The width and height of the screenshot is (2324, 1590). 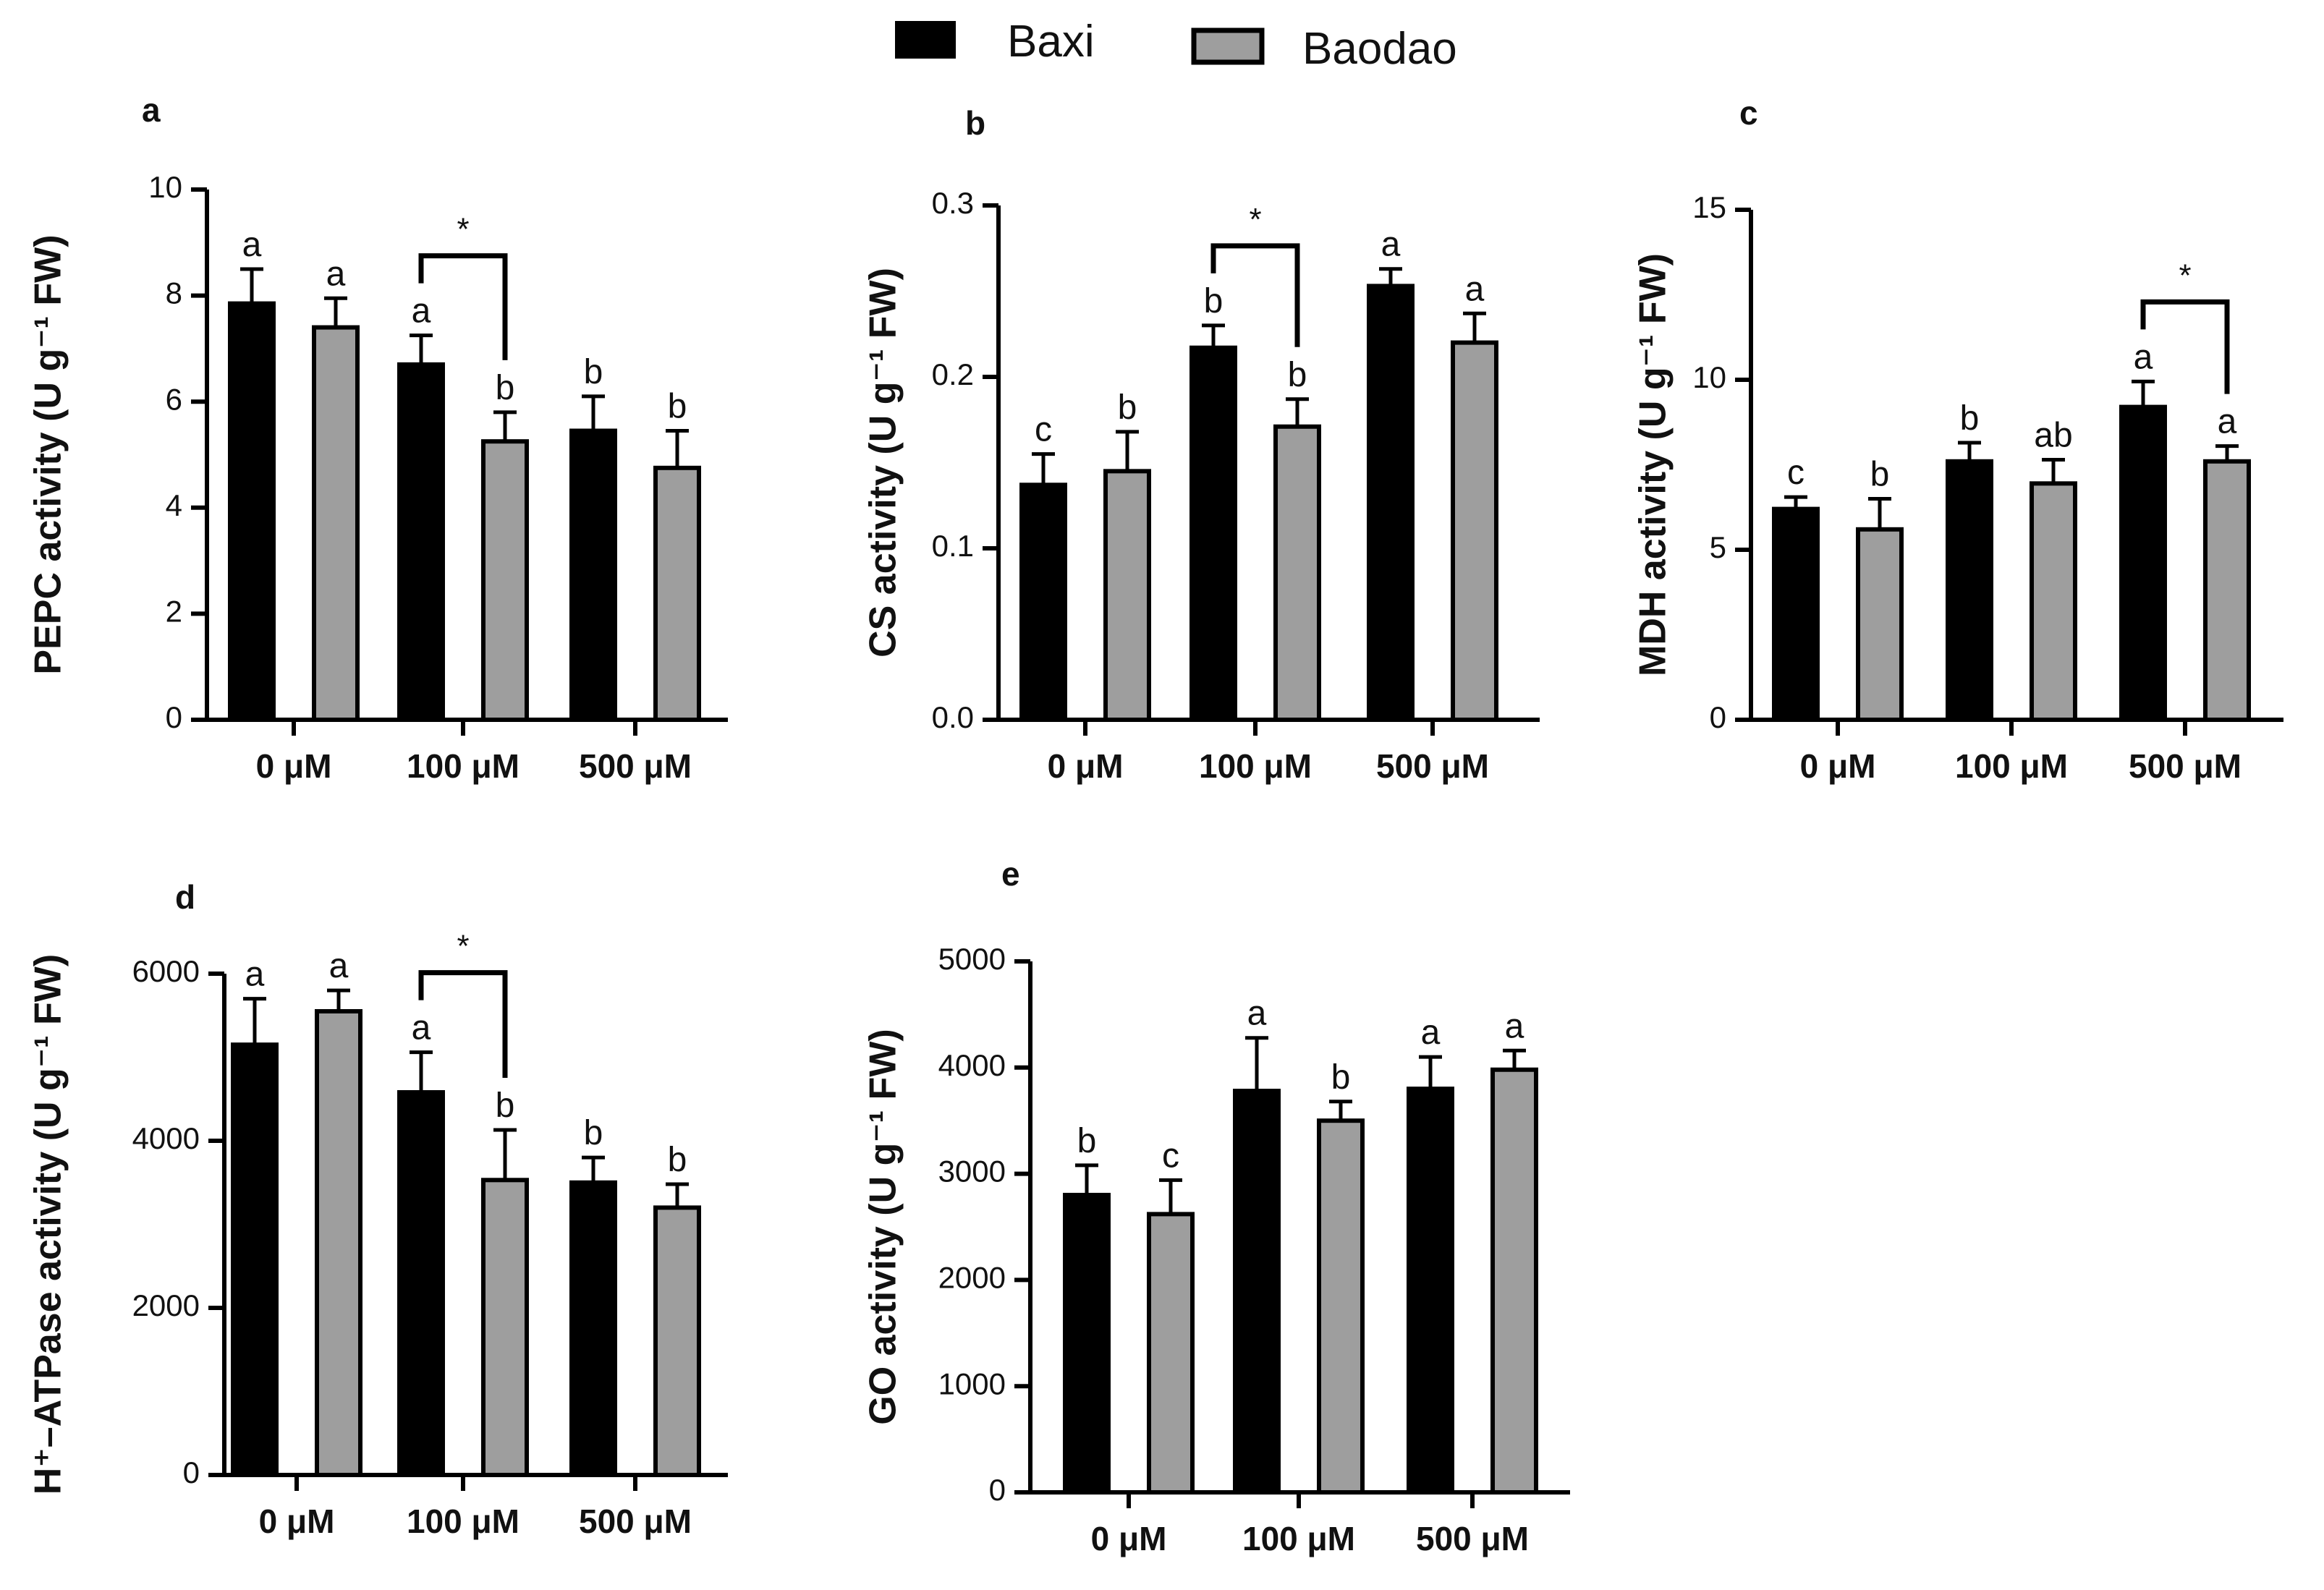 What do you see at coordinates (972, 1172) in the screenshot?
I see `y-tick-label: 3000` at bounding box center [972, 1172].